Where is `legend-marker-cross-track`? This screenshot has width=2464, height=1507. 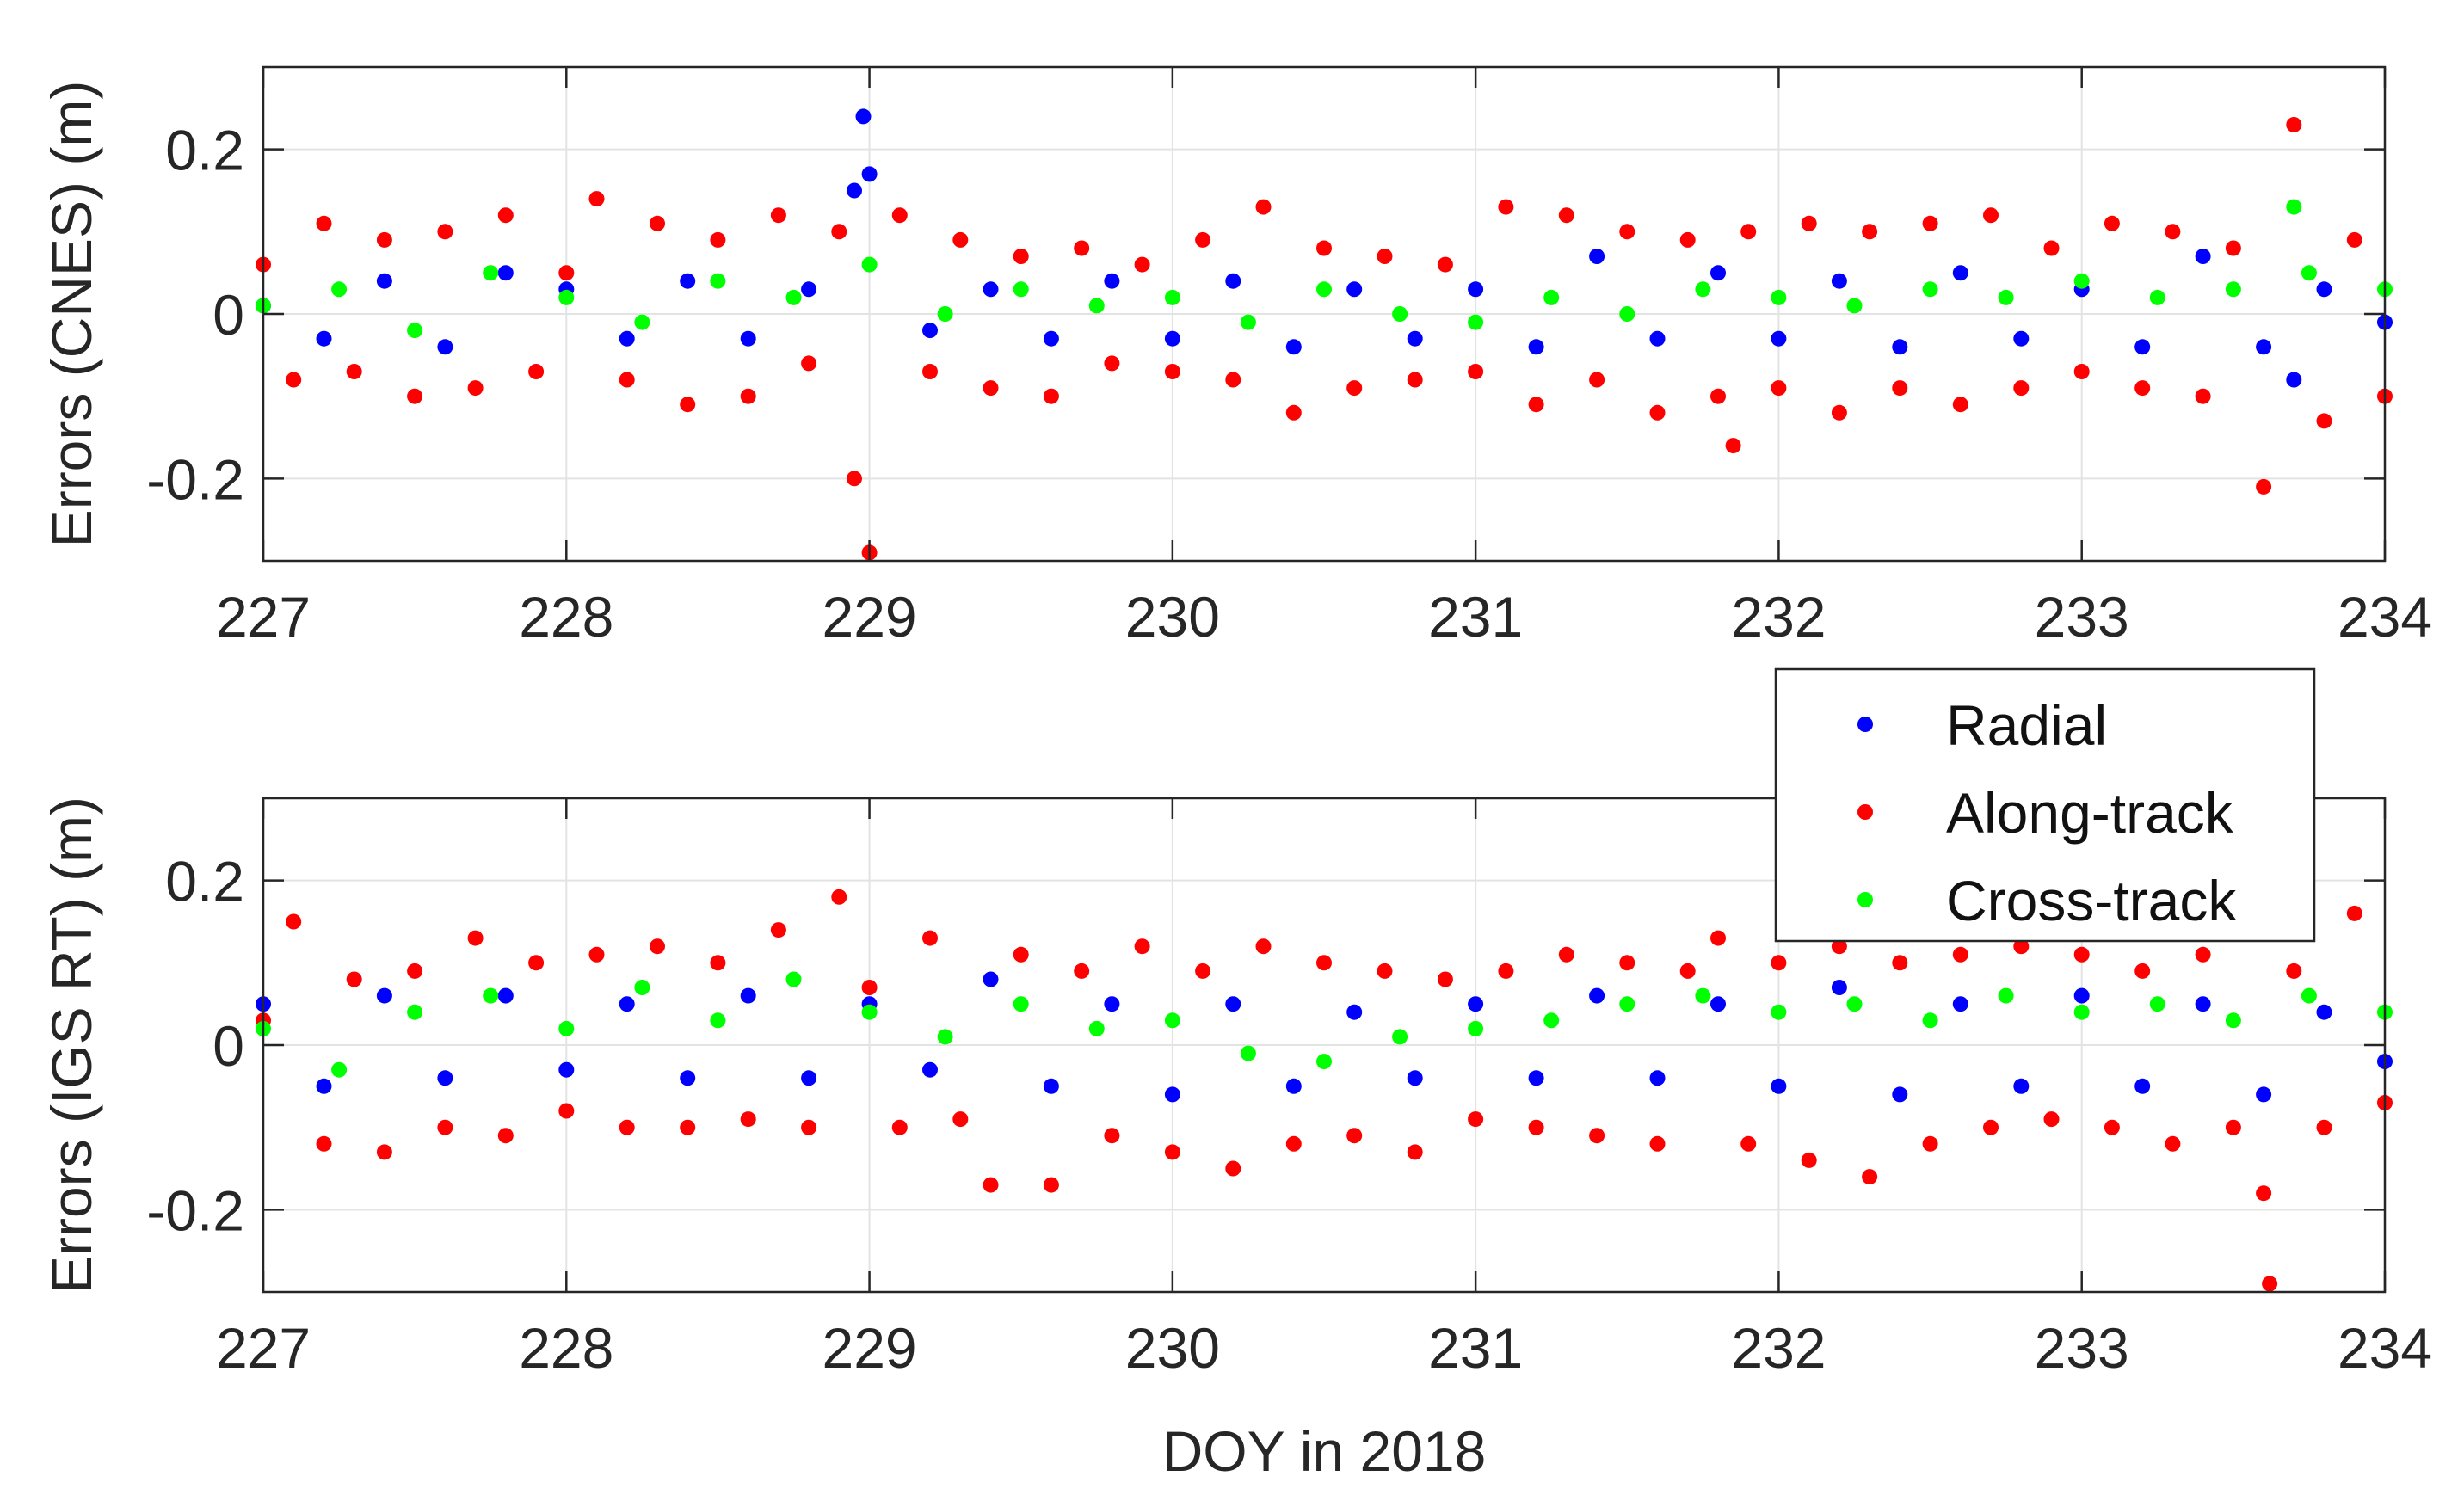 legend-marker-cross-track is located at coordinates (1865, 899).